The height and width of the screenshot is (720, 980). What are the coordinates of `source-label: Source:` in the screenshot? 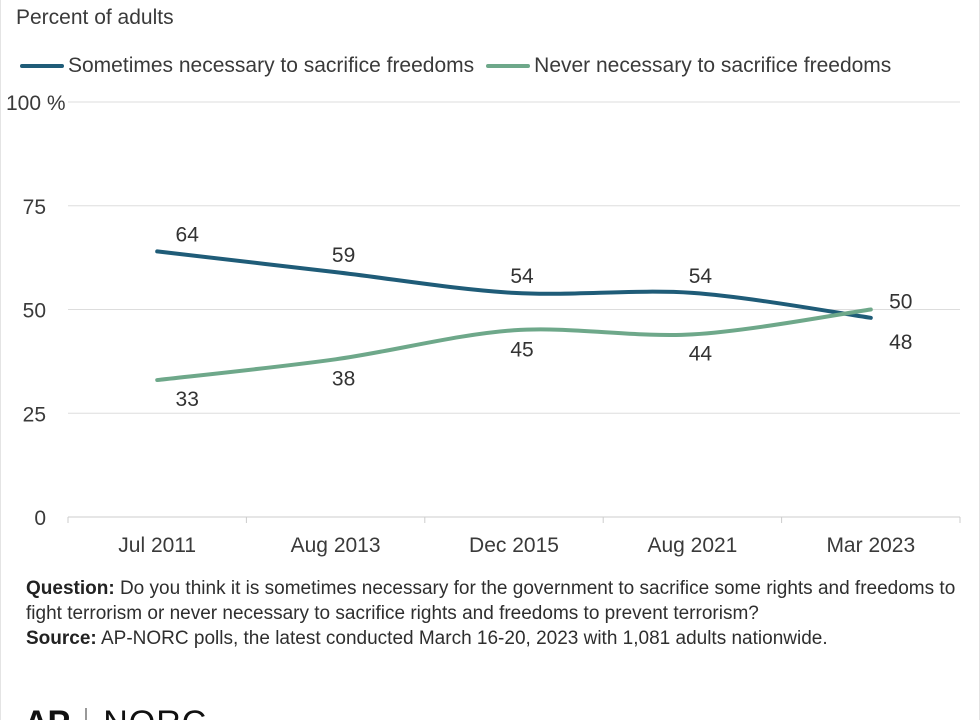 It's located at (61, 638).